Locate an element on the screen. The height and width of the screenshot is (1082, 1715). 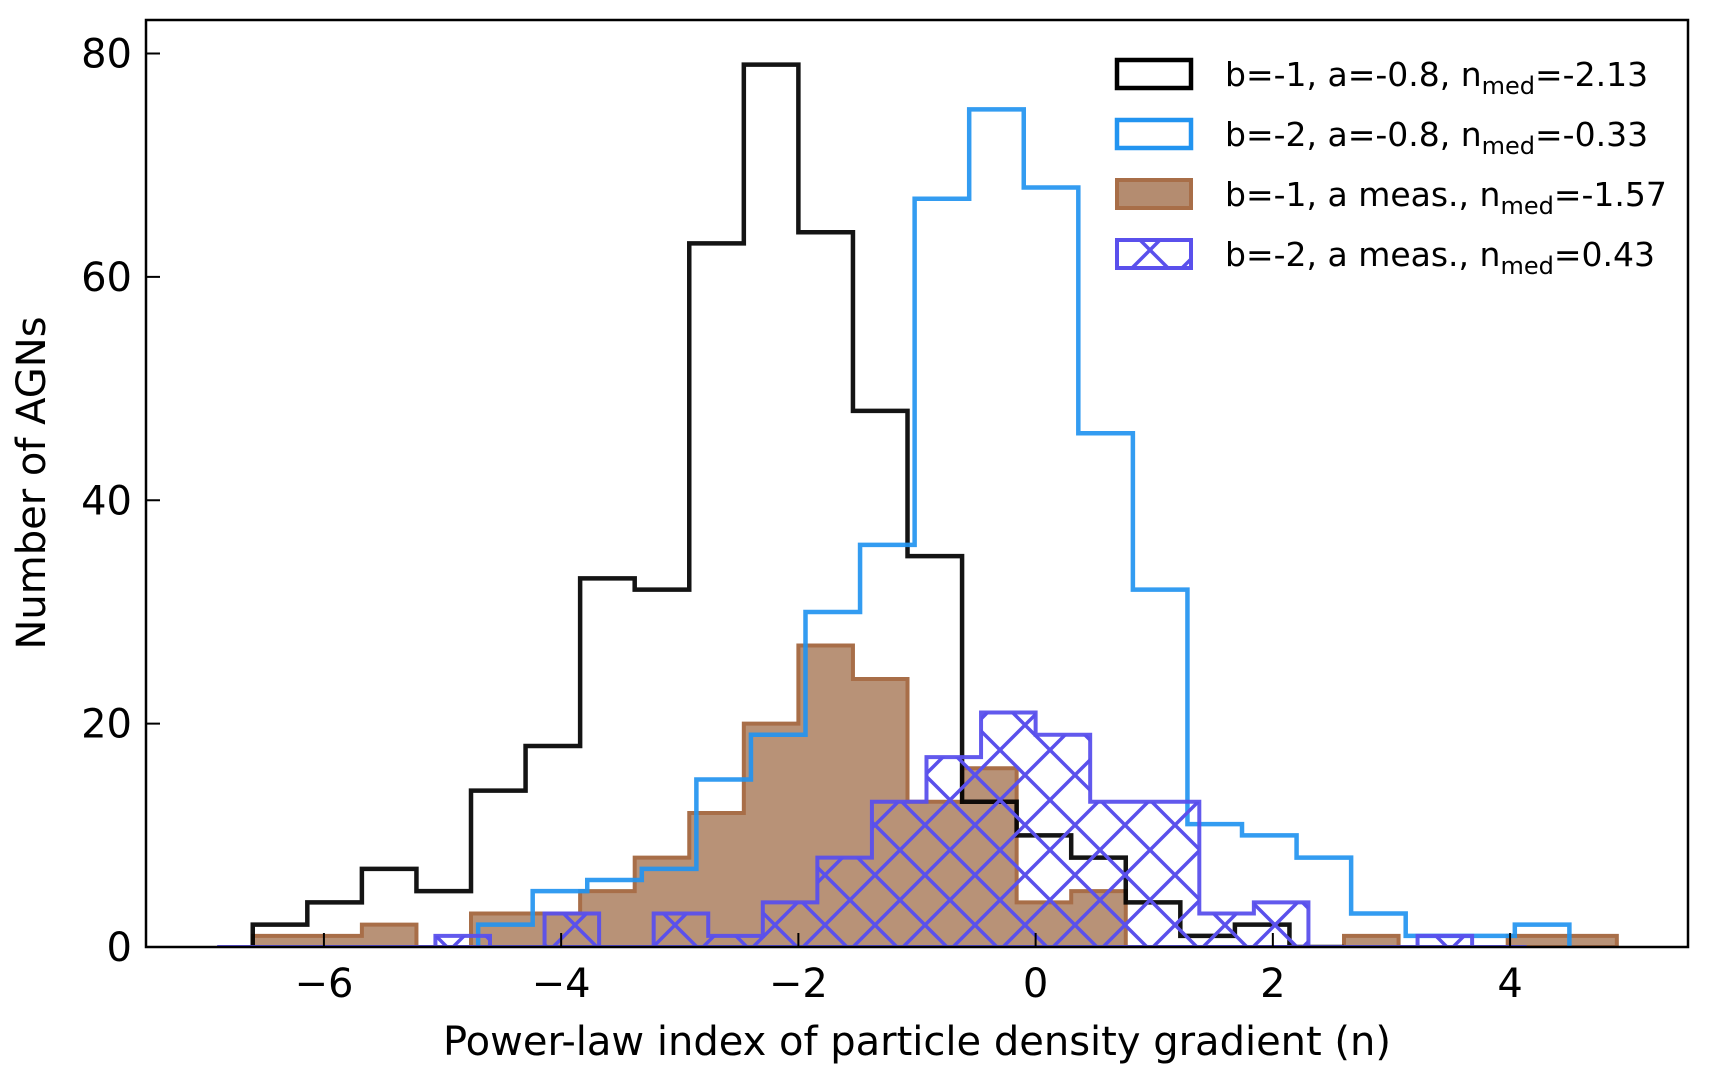
y-axis-label: Number of AGNs is located at coordinates (32, 482).